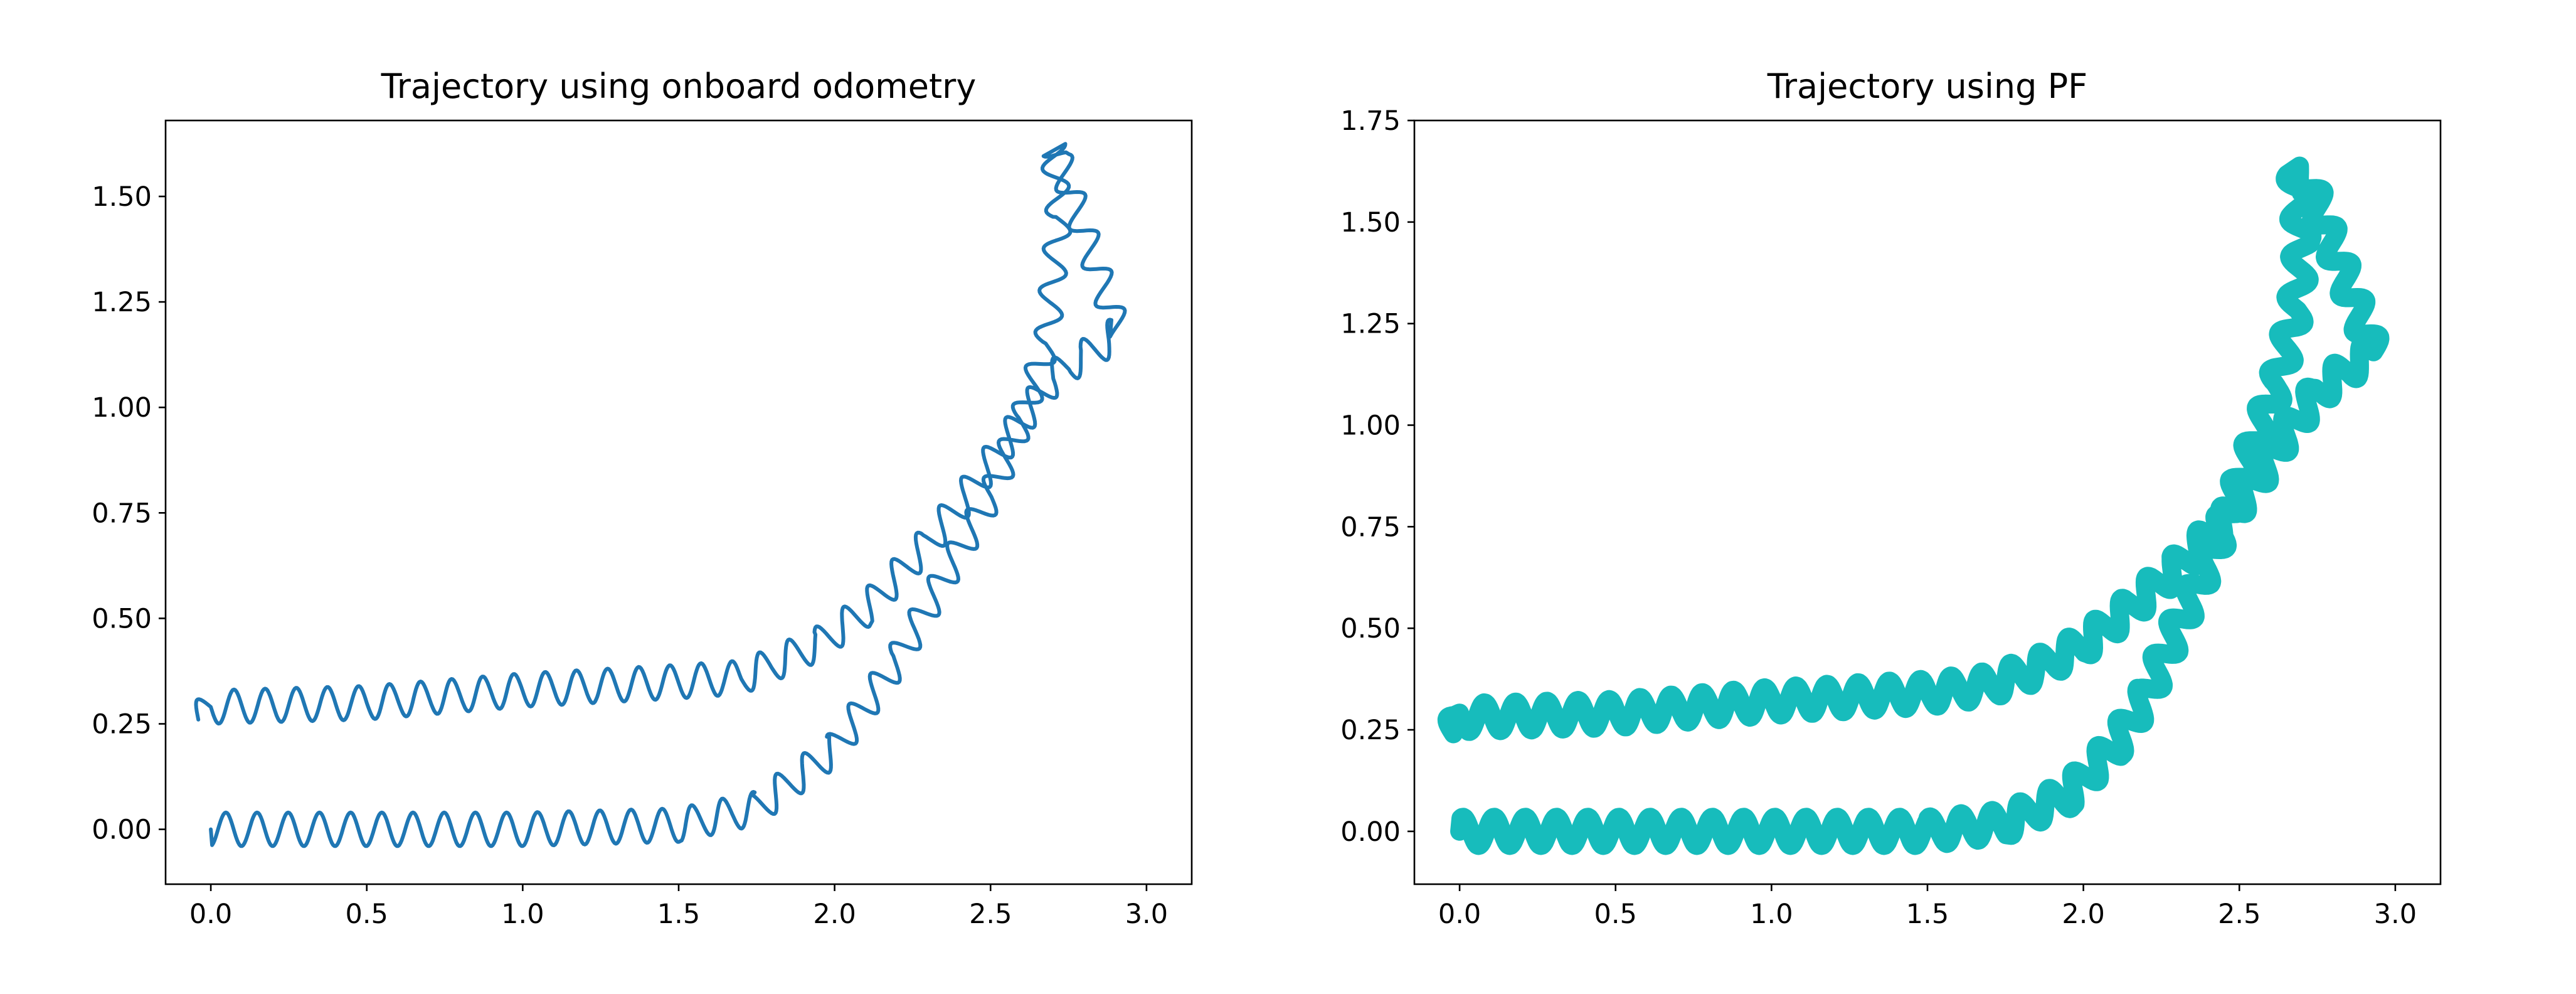 The image size is (2576, 994). I want to click on odometry-y-tick-label: 0.75, so click(122, 513).